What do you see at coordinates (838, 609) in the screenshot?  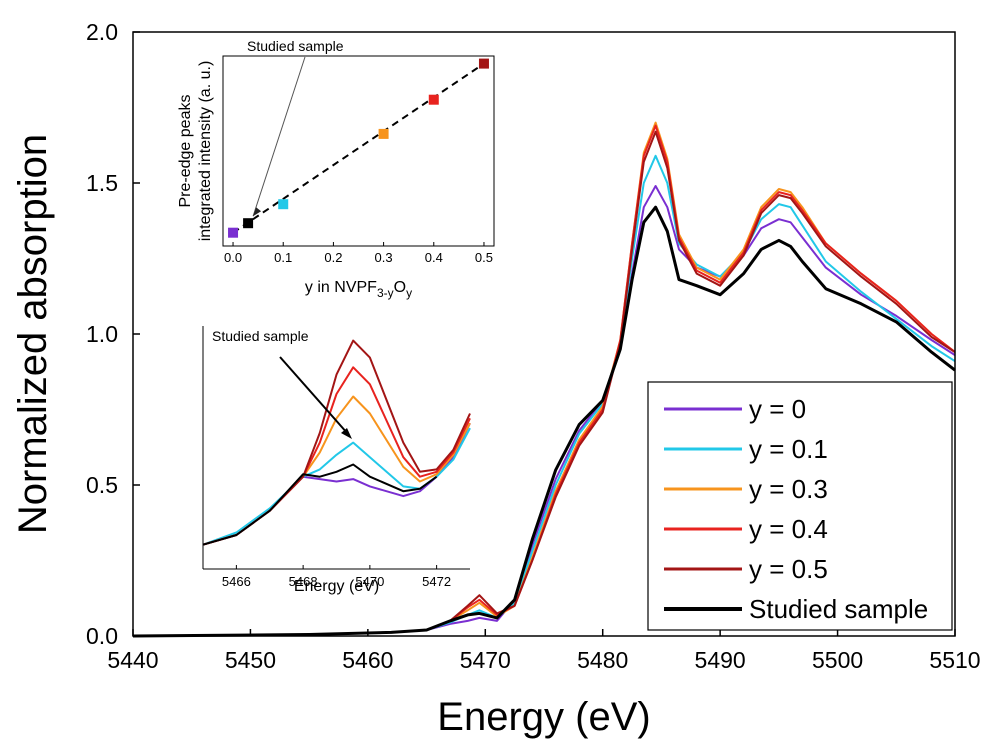 I see `legend-label-studied-sample: Studied sample` at bounding box center [838, 609].